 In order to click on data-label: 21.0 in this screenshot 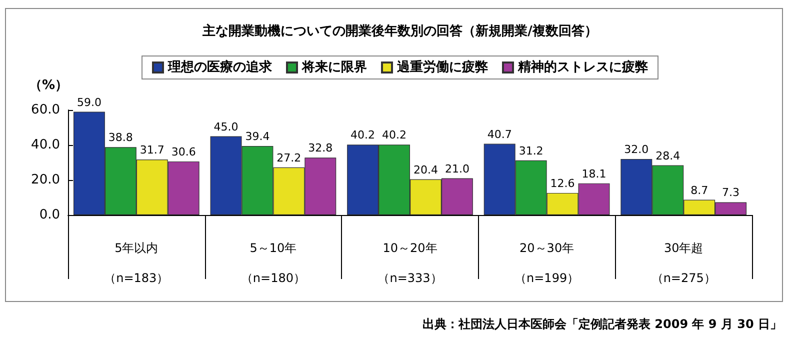, I will do `click(457, 169)`.